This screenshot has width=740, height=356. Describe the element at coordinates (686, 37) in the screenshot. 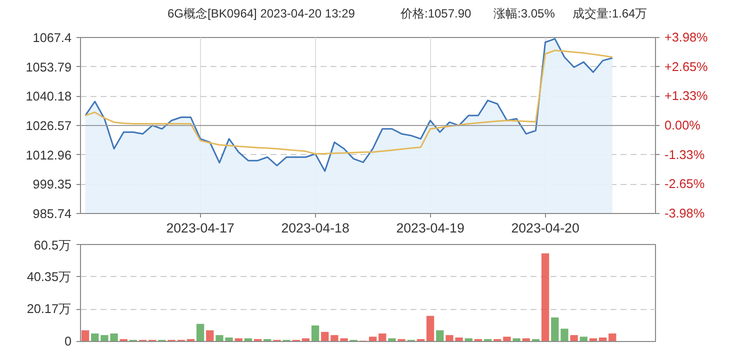

I see `y2-tick-label: +3.98%` at that location.